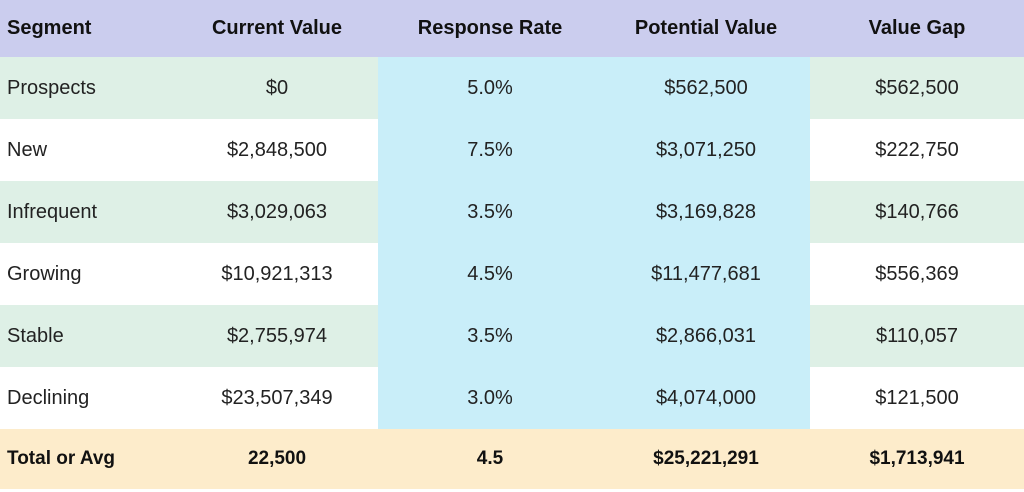 The width and height of the screenshot is (1024, 492). I want to click on cell-value-gap: $556,369, so click(917, 274).